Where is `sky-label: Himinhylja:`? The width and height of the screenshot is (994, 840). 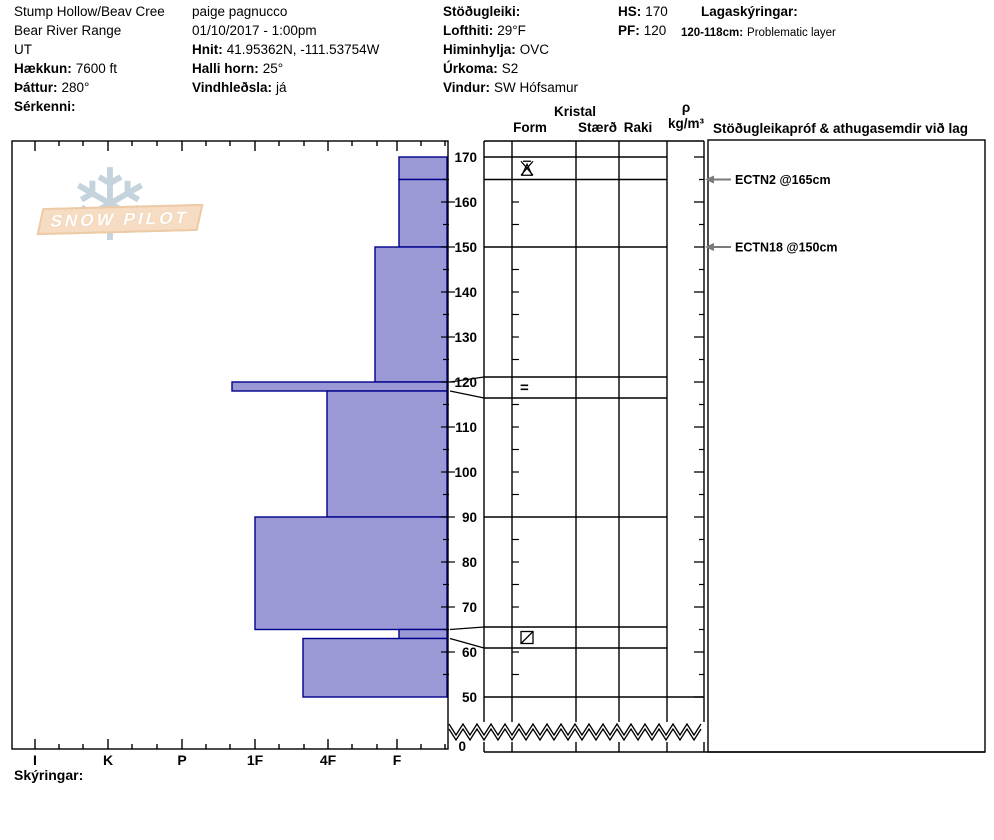 sky-label: Himinhylja: is located at coordinates (479, 49).